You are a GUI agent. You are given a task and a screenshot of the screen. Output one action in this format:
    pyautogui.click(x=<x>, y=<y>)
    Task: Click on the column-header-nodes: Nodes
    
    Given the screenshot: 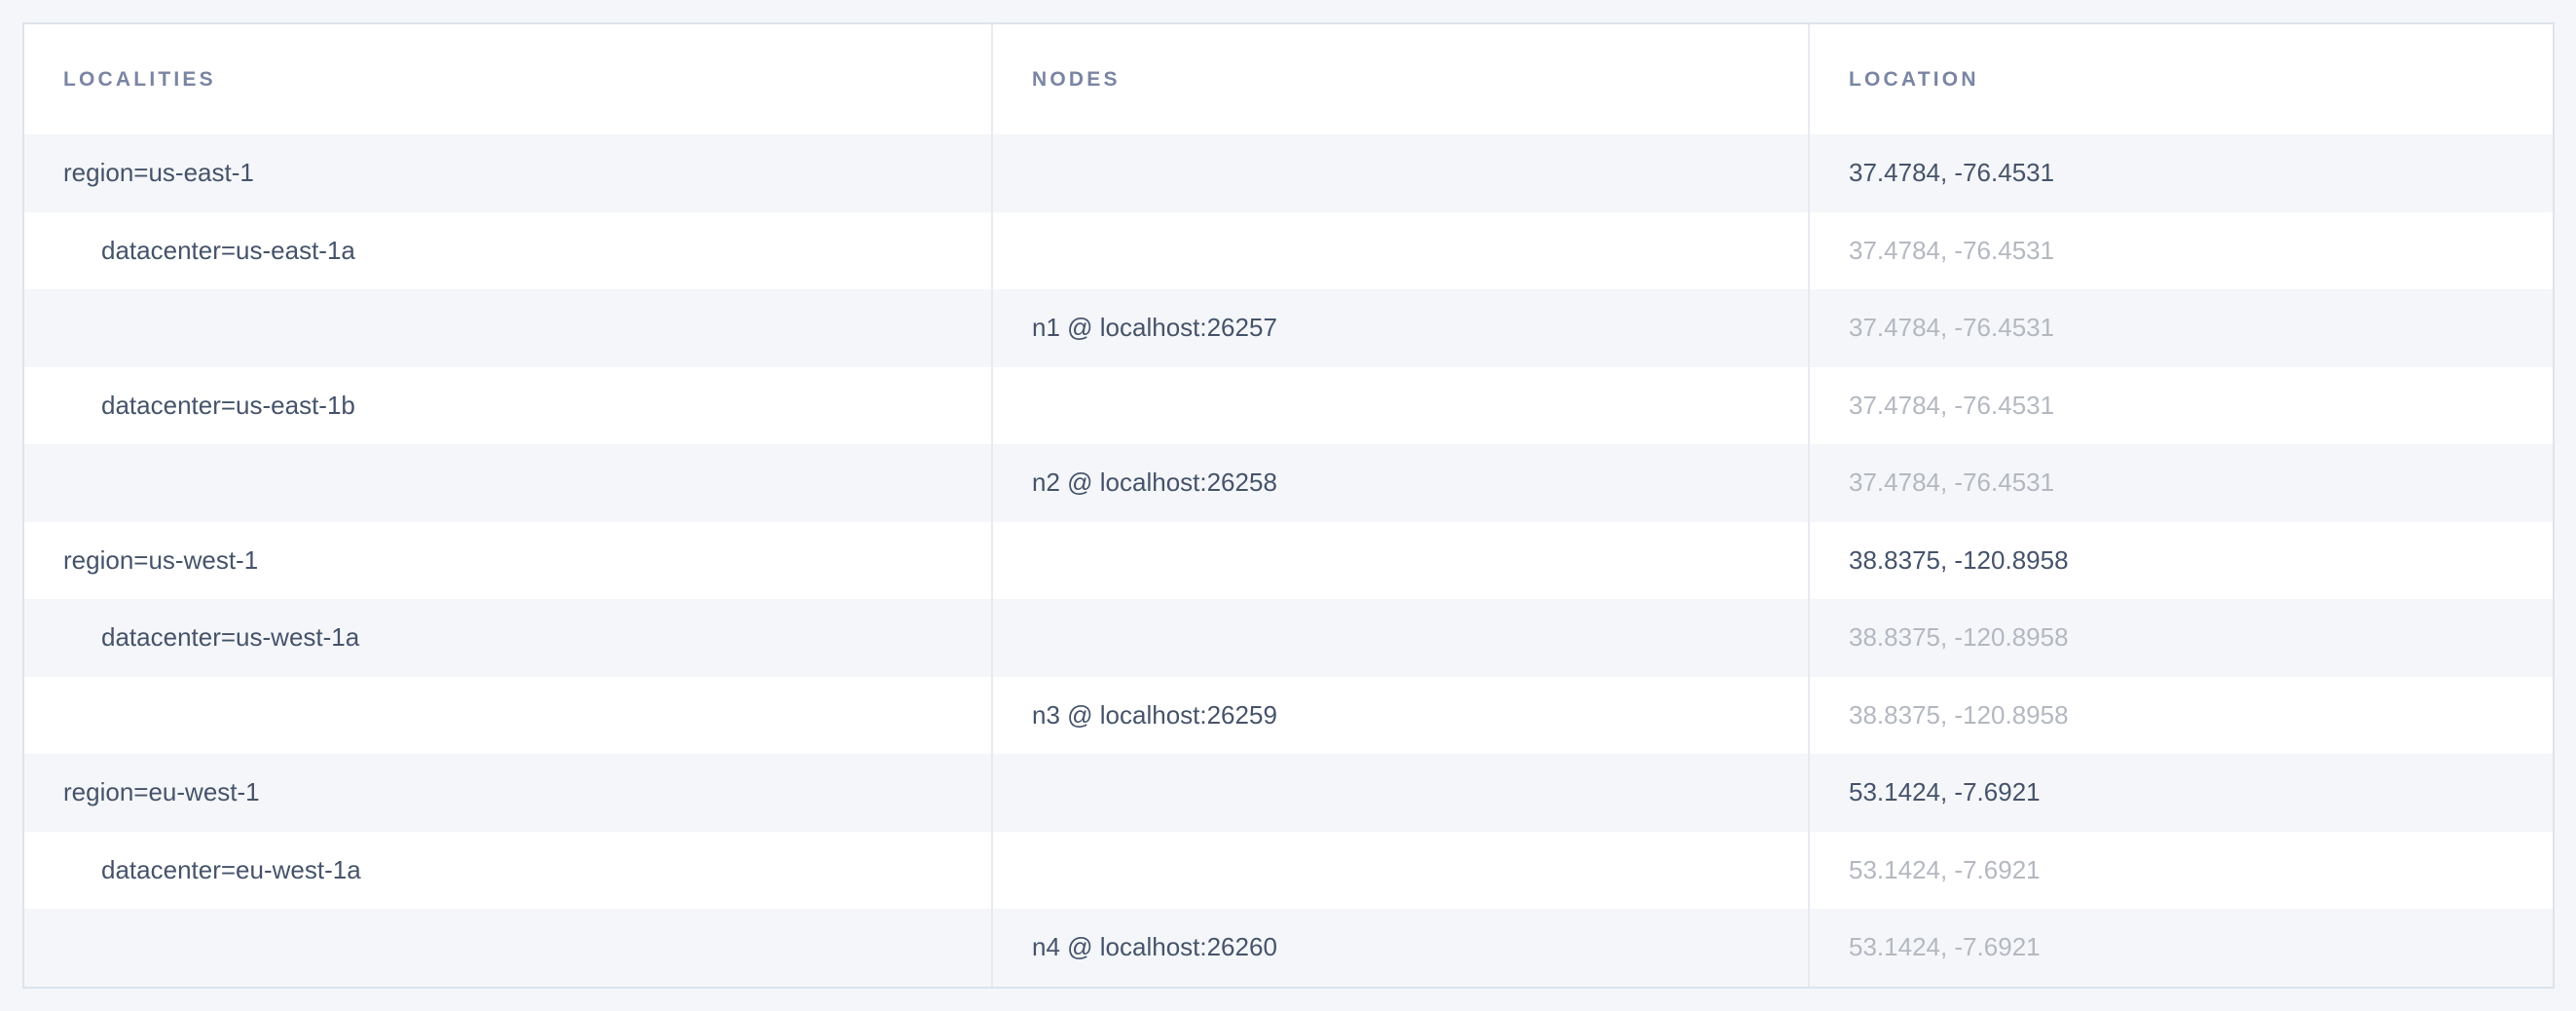 What is the action you would take?
    pyautogui.click(x=1399, y=79)
    